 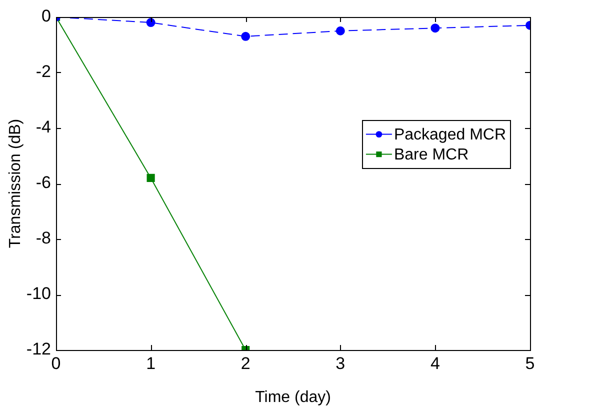 What do you see at coordinates (38, 294) in the screenshot?
I see `y-tick-label: -10` at bounding box center [38, 294].